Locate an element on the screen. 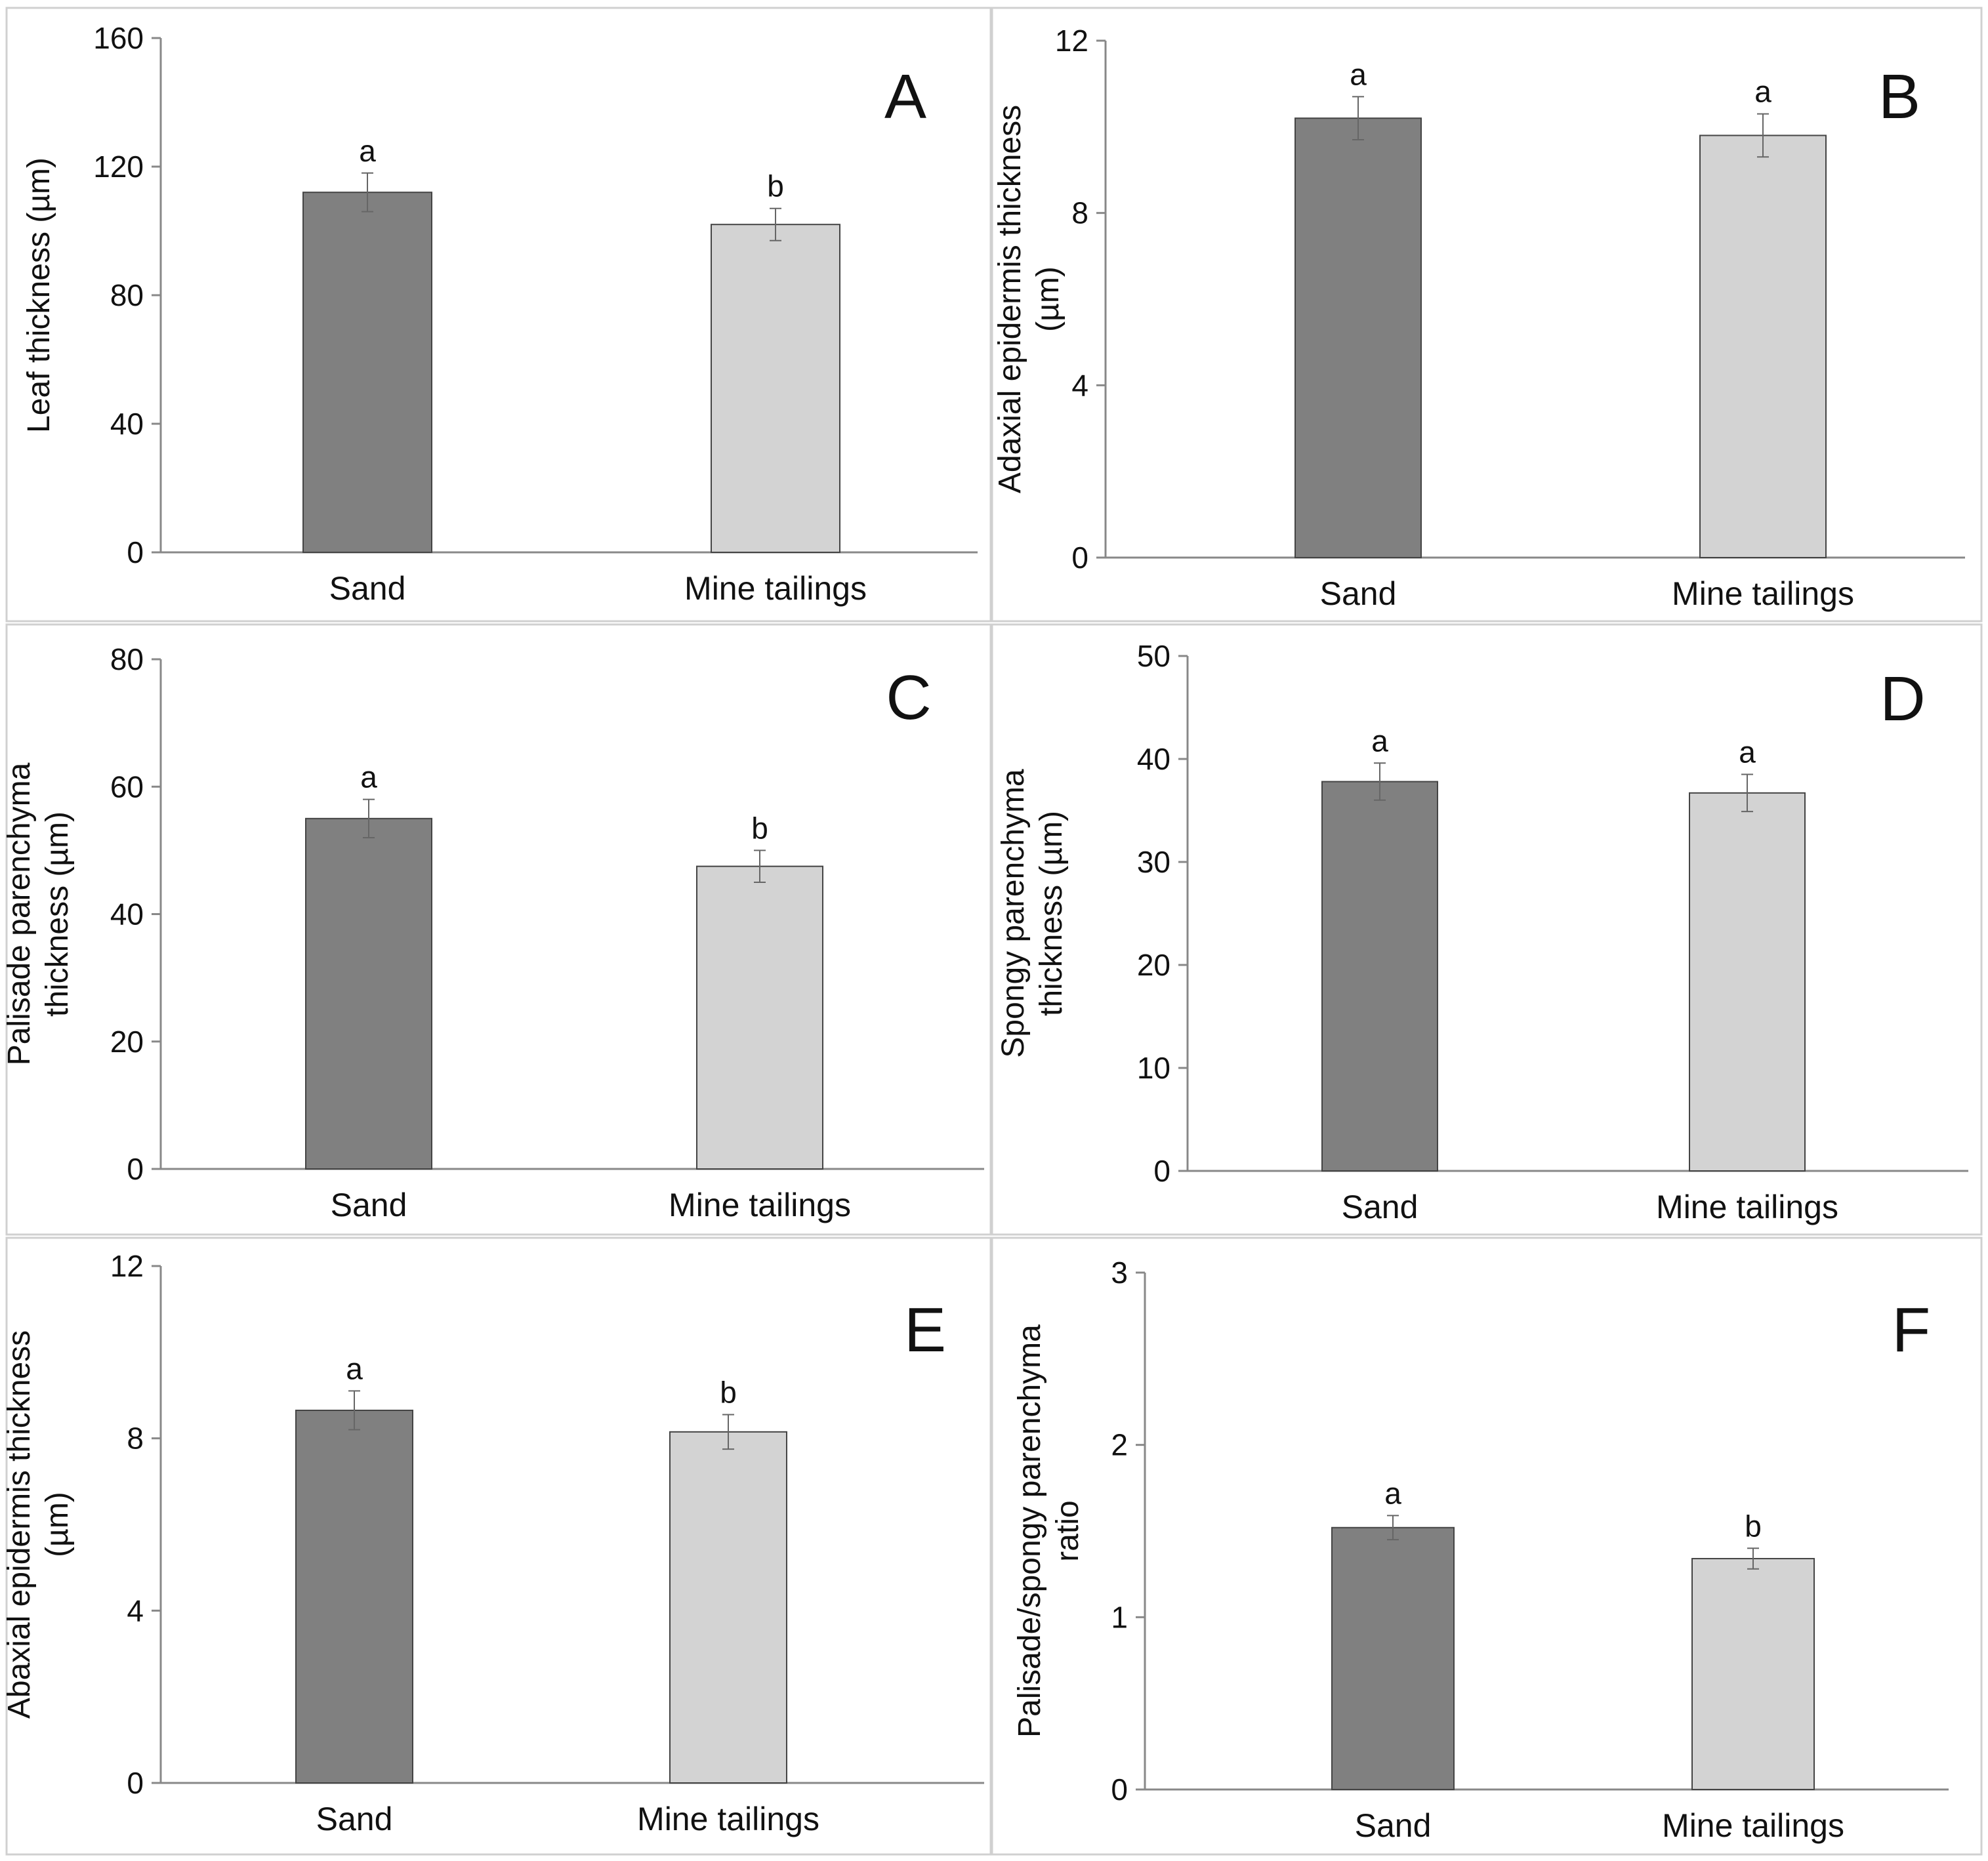 The height and width of the screenshot is (1861, 1988). y-tick-label: 120 is located at coordinates (118, 167).